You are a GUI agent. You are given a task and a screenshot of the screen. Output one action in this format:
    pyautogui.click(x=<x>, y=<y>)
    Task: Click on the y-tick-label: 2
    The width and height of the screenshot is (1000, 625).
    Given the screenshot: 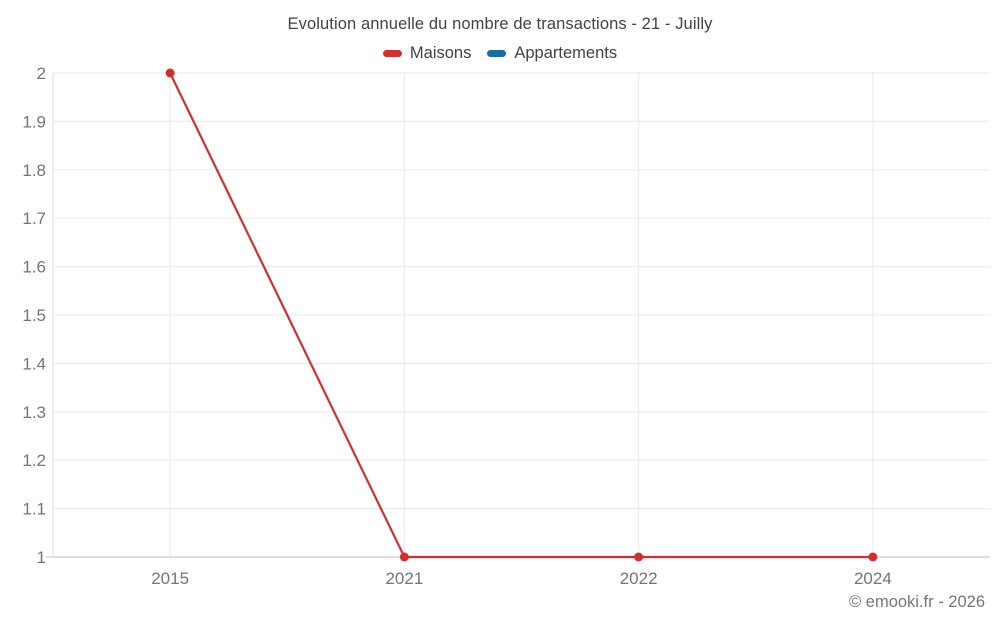 What is the action you would take?
    pyautogui.click(x=41, y=73)
    